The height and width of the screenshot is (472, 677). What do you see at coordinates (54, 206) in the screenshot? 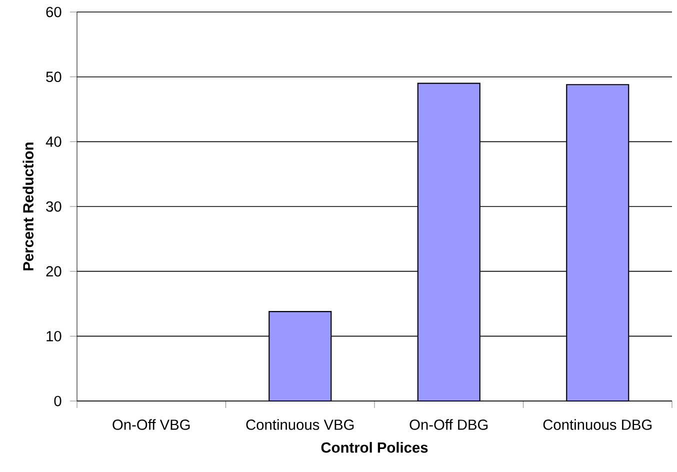
I see `y-tick-label: 30` at bounding box center [54, 206].